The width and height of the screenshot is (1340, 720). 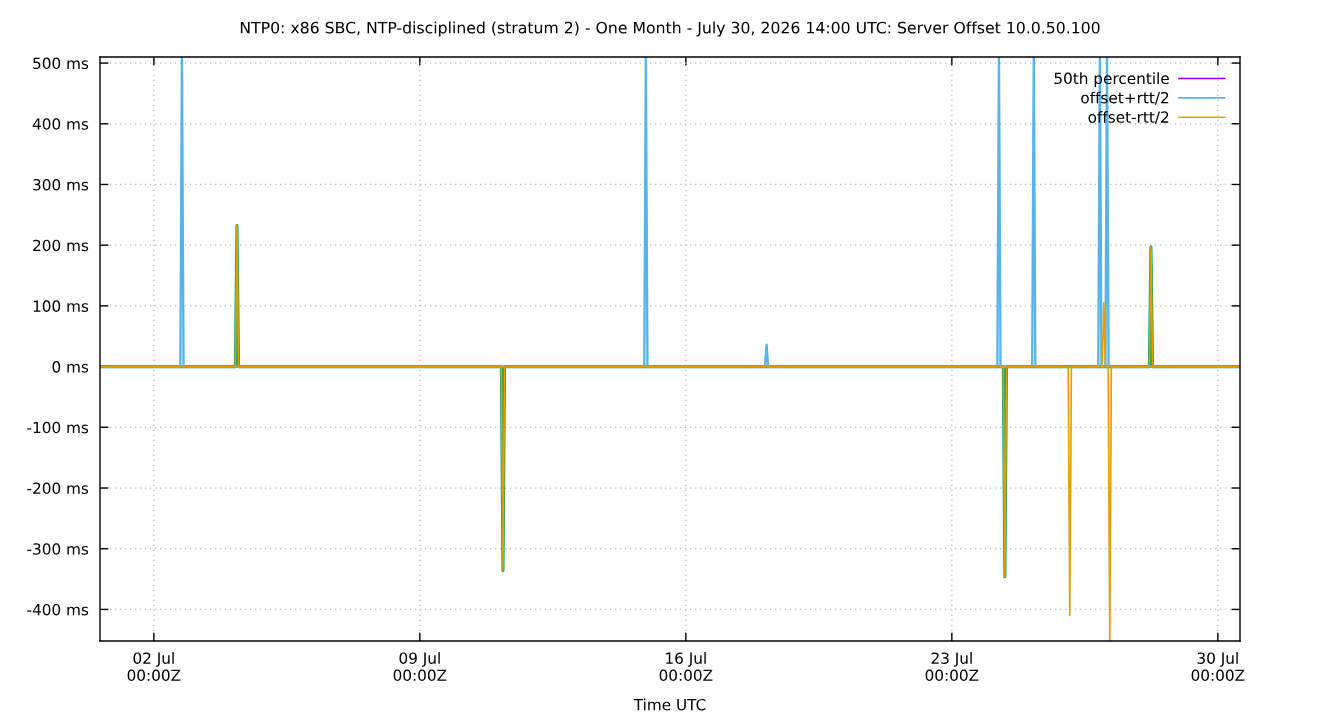 What do you see at coordinates (686, 667) in the screenshot?
I see `x-tick-label: 16 Jul 00:00Z` at bounding box center [686, 667].